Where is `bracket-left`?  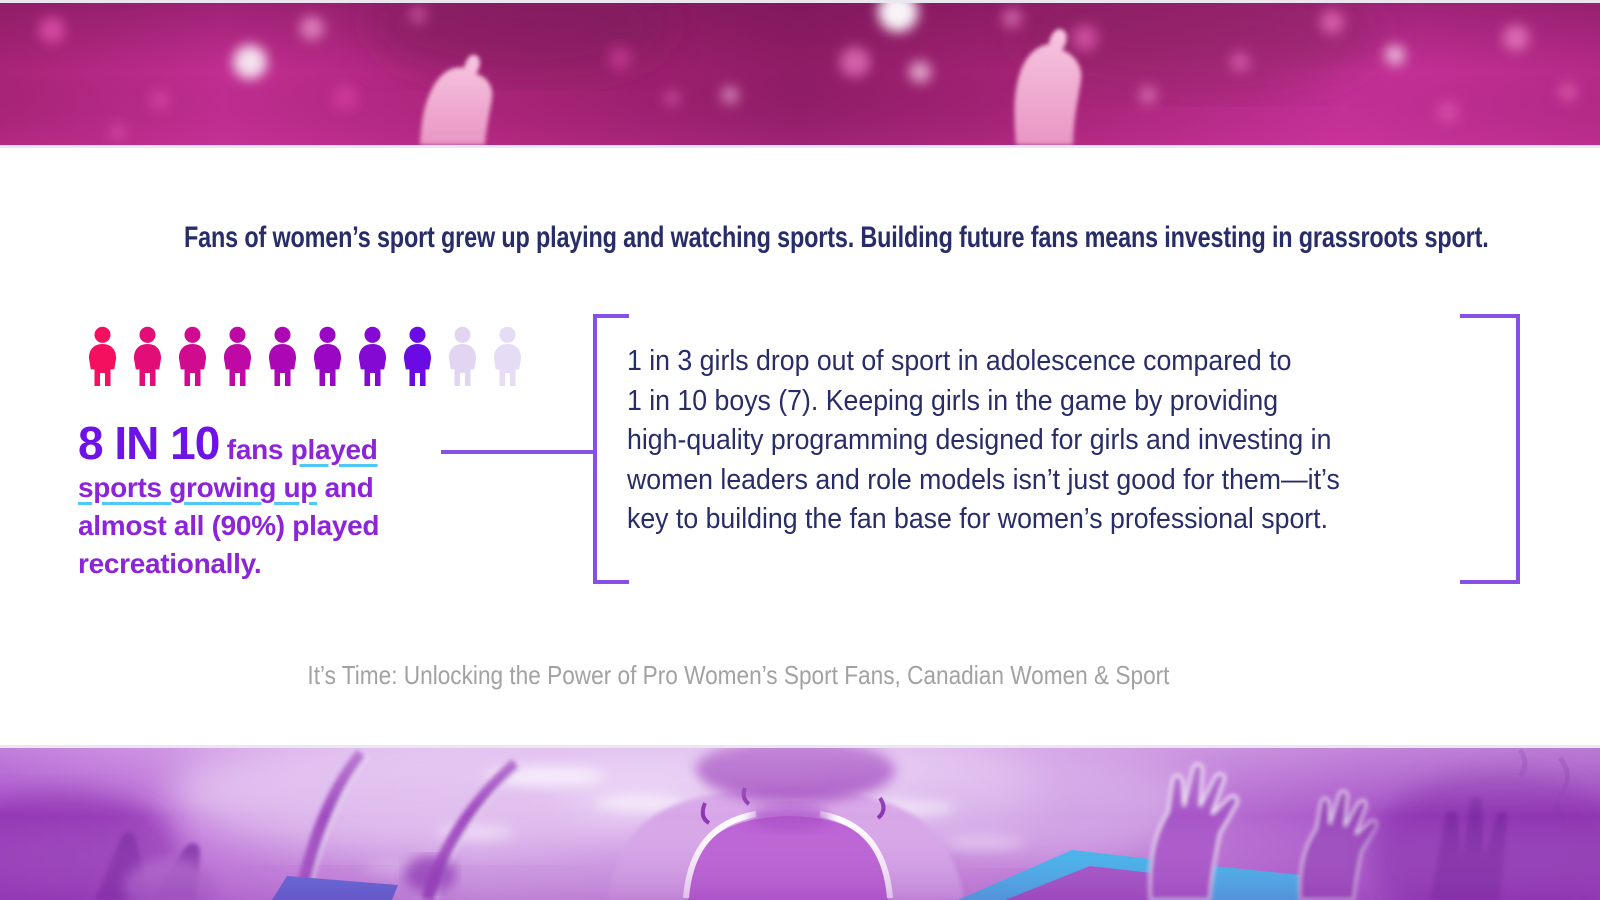
bracket-left is located at coordinates (611, 449).